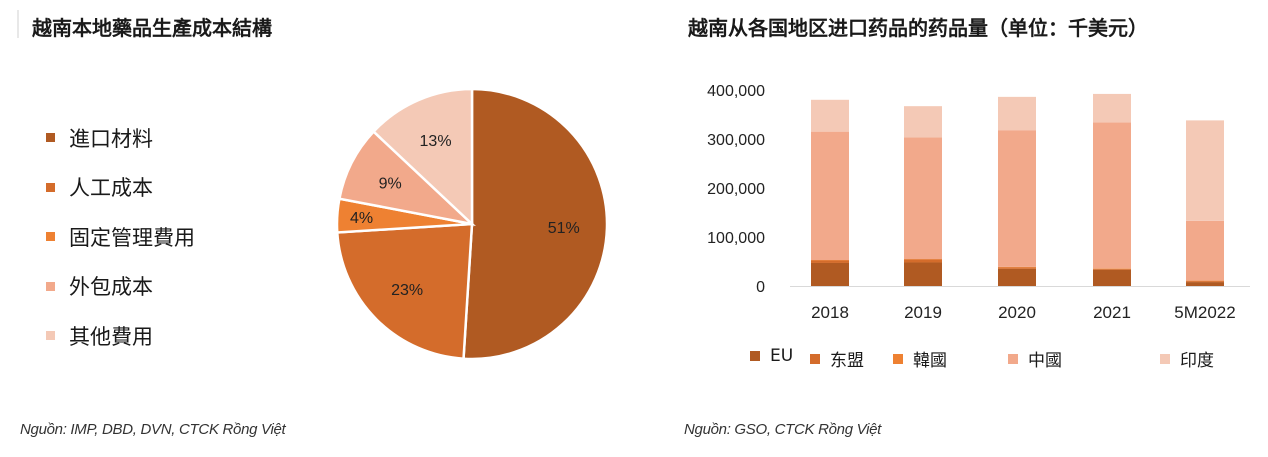 Image resolution: width=1268 pixels, height=457 pixels. I want to click on bar-legend-item: 韓國, so click(920, 358).